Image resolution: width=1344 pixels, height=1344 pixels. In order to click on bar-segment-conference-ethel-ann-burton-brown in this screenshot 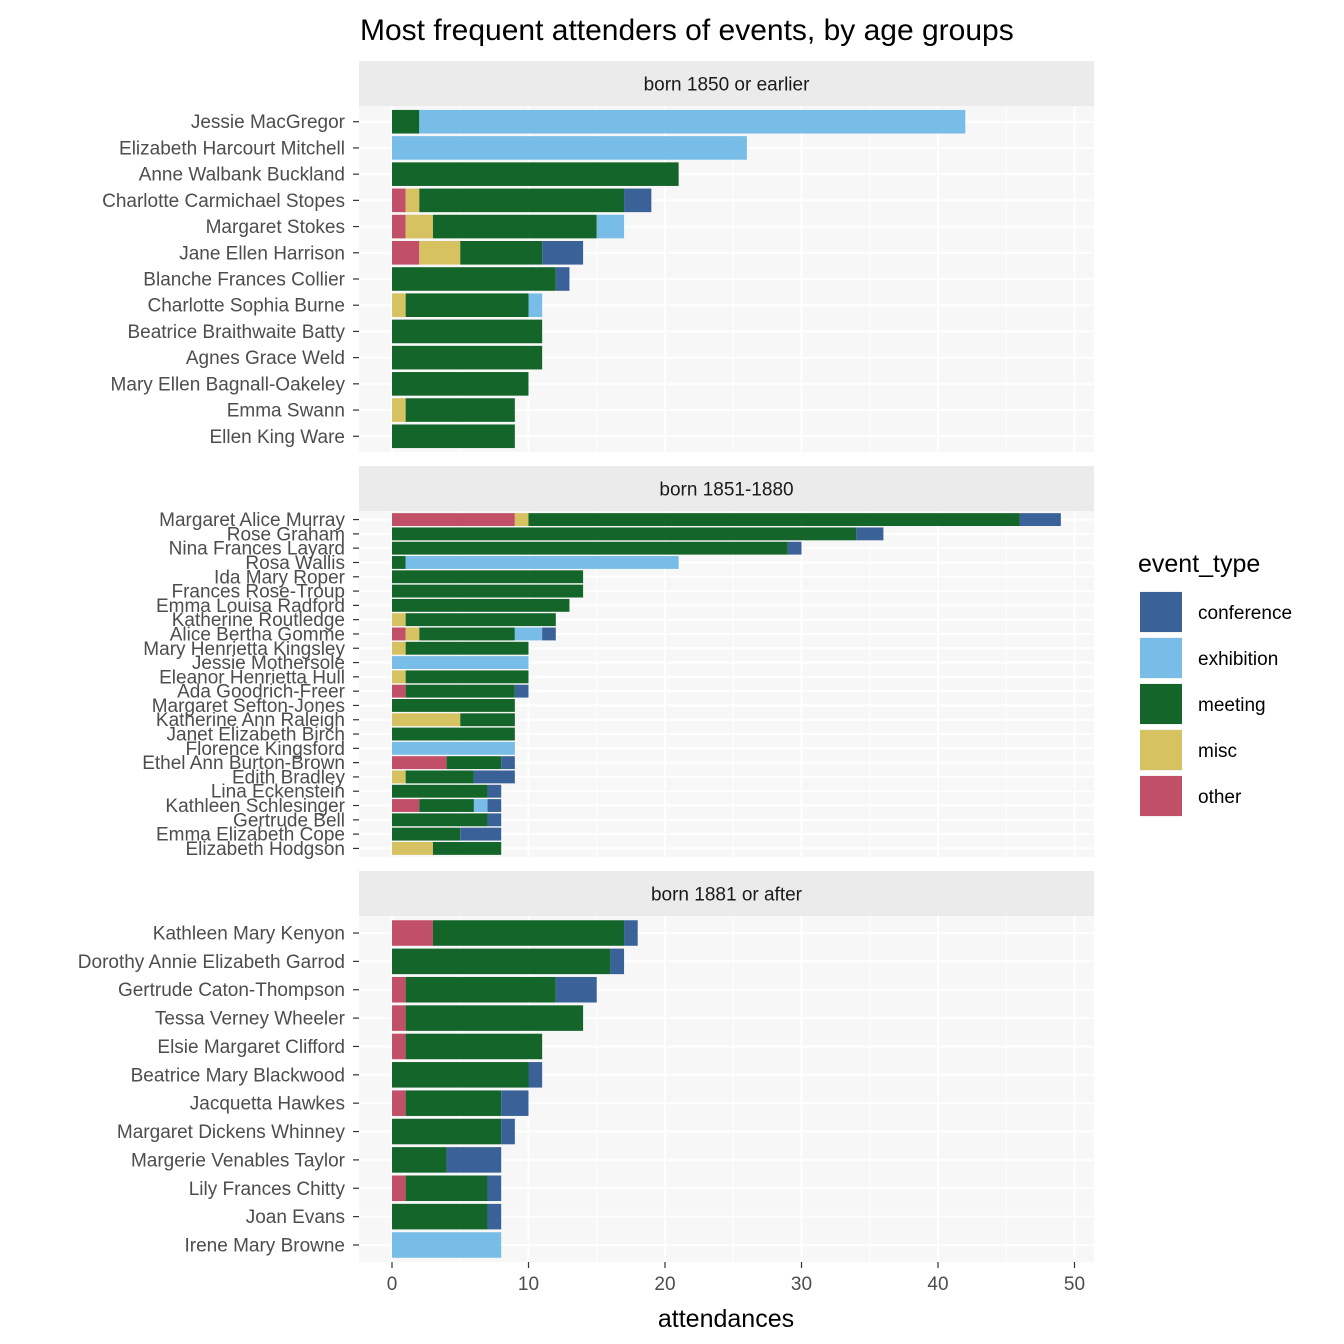, I will do `click(508, 763)`.